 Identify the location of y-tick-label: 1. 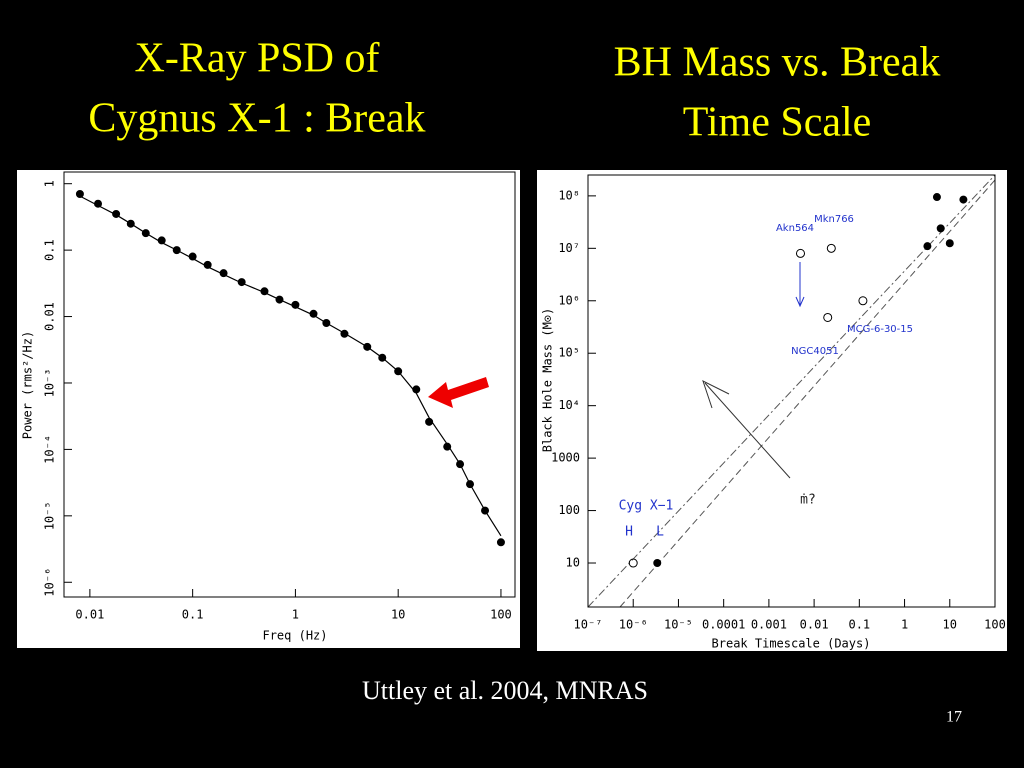
(50, 183).